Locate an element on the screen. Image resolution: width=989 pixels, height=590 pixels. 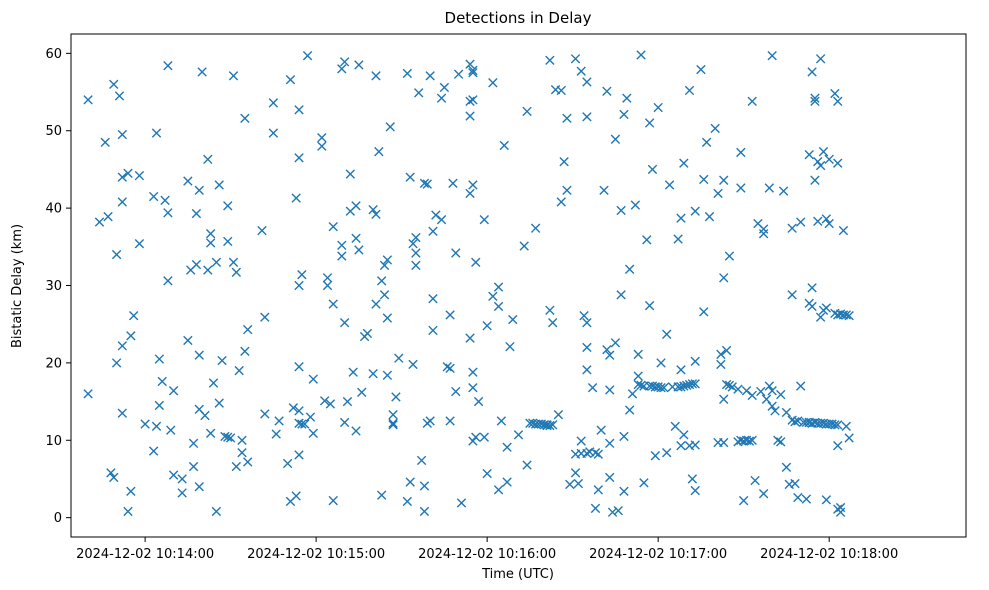
chart-title: Detections in Delay is located at coordinates (518, 18).